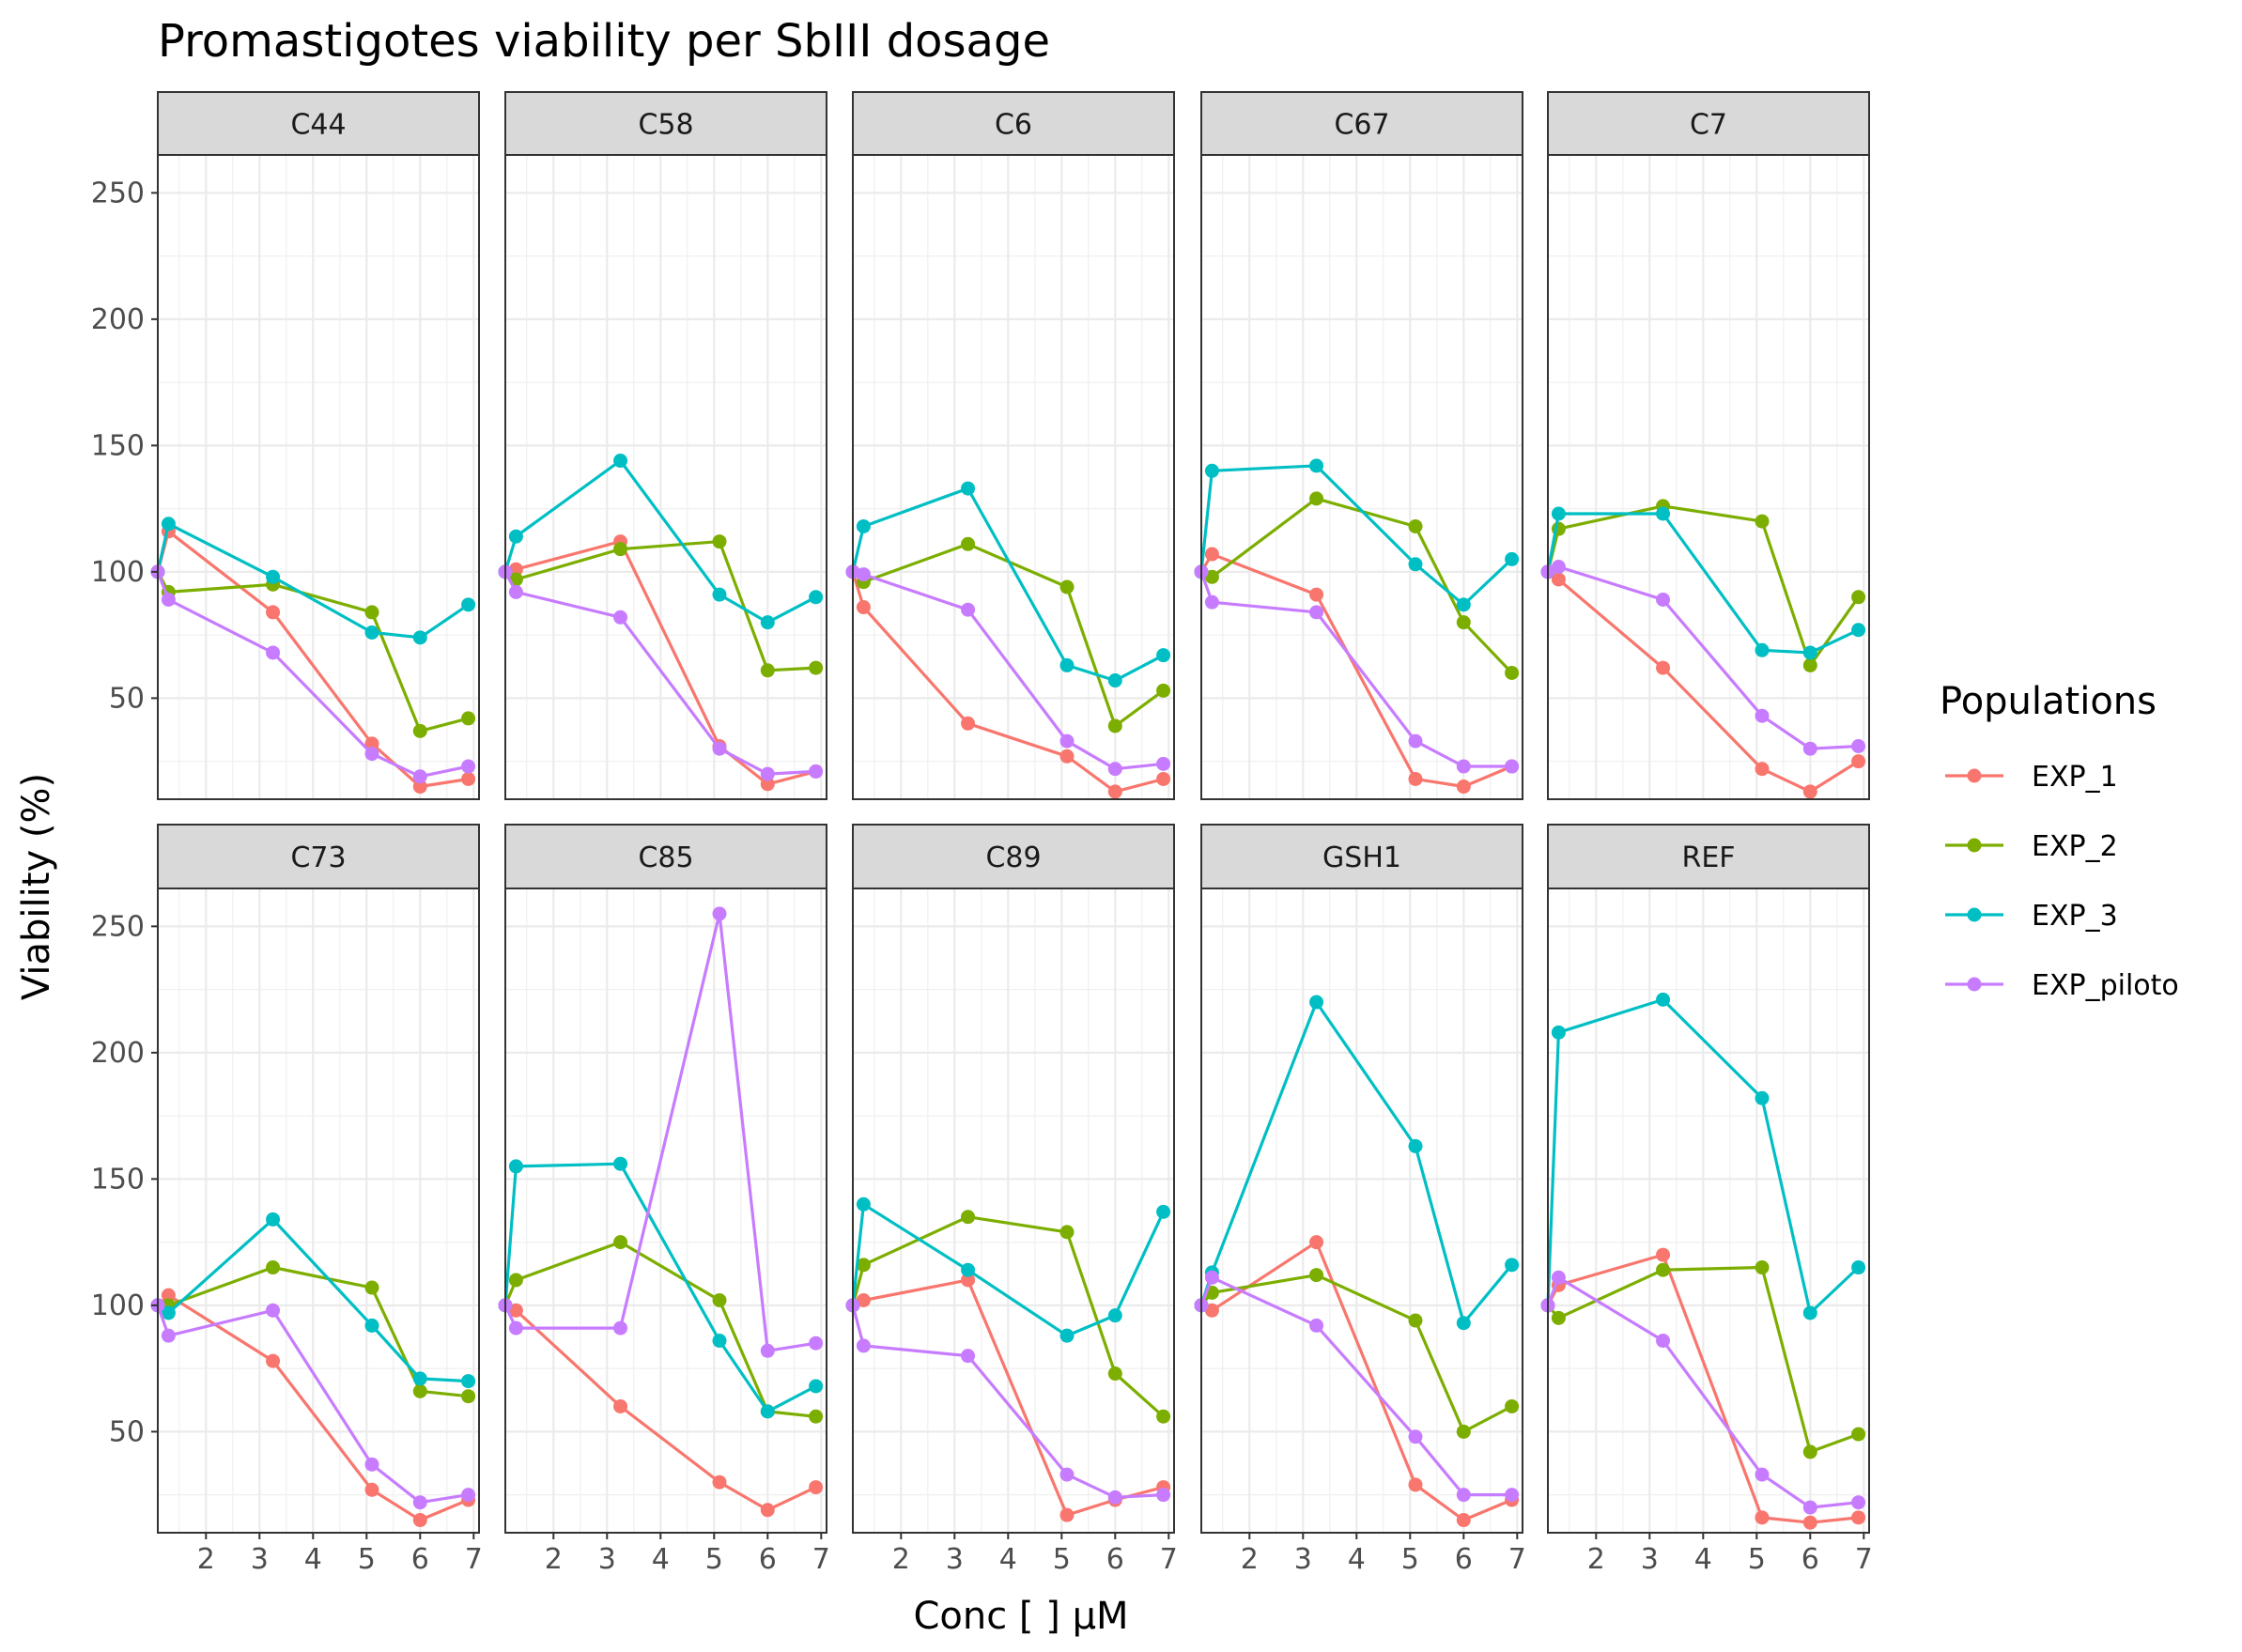  What do you see at coordinates (1021, 1616) in the screenshot?
I see `x-axis-title: Conc [ ] µM` at bounding box center [1021, 1616].